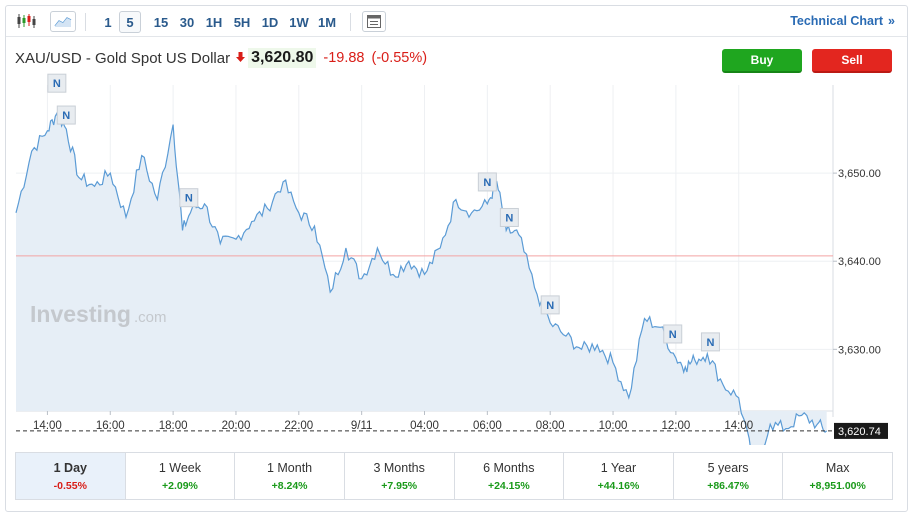  I want to click on watermark-brand: Investing, so click(80, 314).